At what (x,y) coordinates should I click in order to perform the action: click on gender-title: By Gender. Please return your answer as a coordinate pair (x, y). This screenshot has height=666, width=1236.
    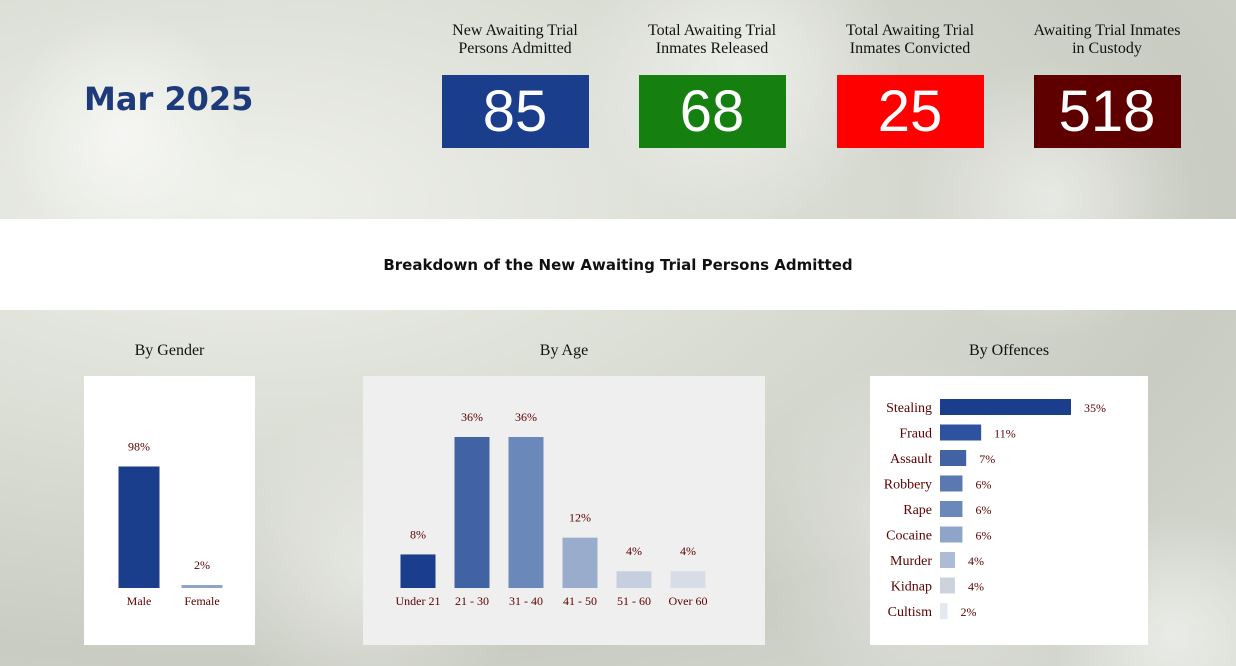
    Looking at the image, I should click on (169, 350).